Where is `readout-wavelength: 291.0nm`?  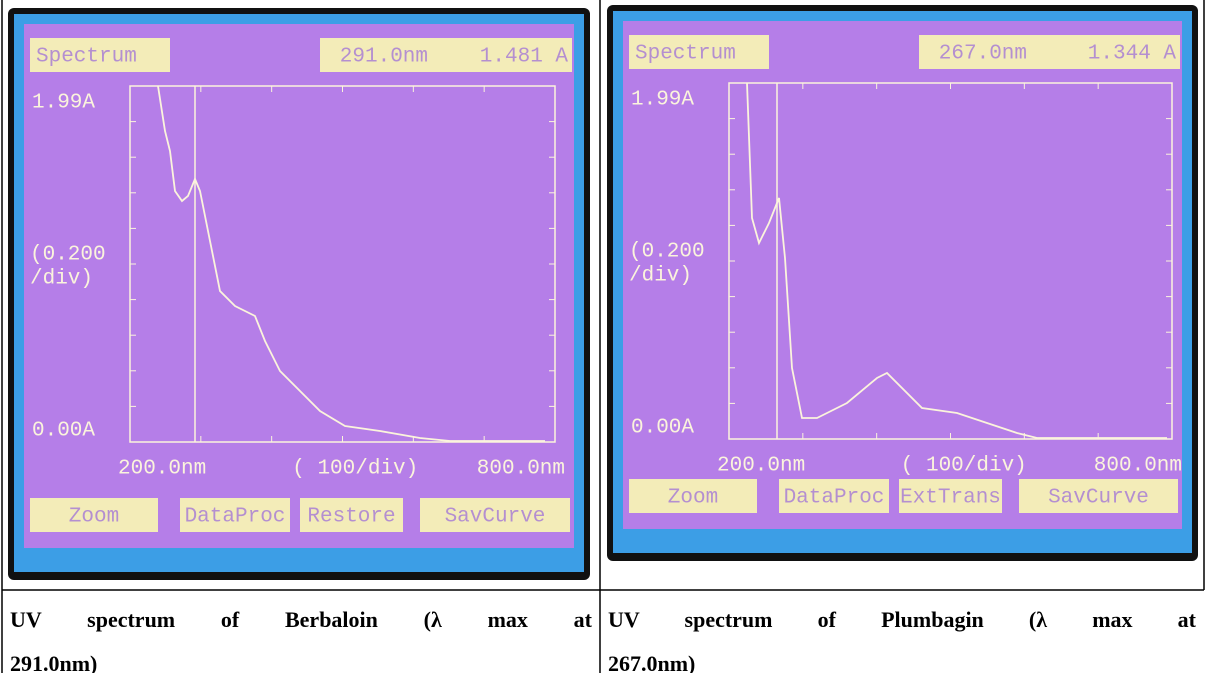 readout-wavelength: 291.0nm is located at coordinates (384, 57).